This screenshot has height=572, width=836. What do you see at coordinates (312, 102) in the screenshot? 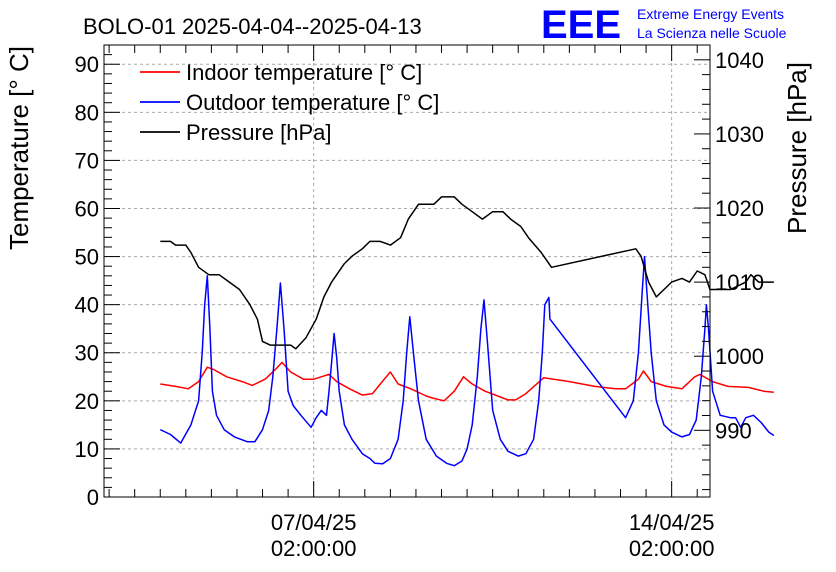
I see `legend-label-1: Outdoor temperature [° C]` at bounding box center [312, 102].